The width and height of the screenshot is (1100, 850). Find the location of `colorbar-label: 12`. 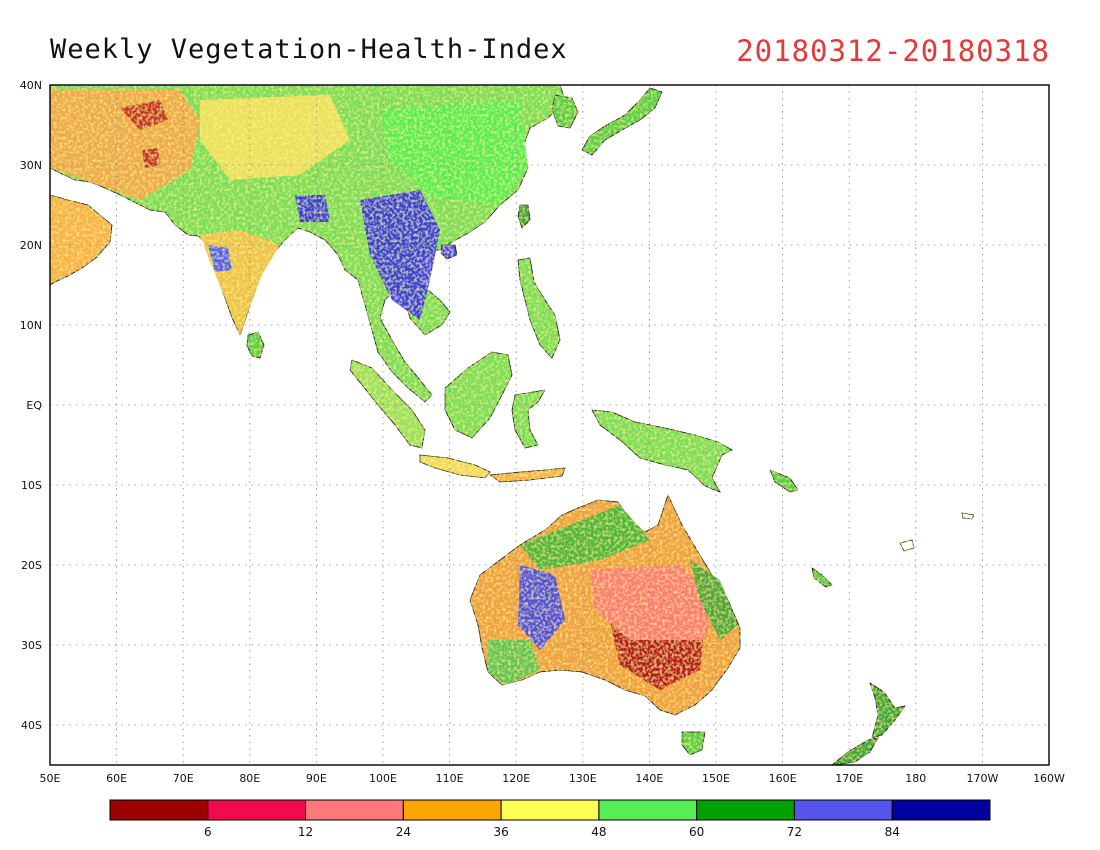

colorbar-label: 12 is located at coordinates (305, 832).